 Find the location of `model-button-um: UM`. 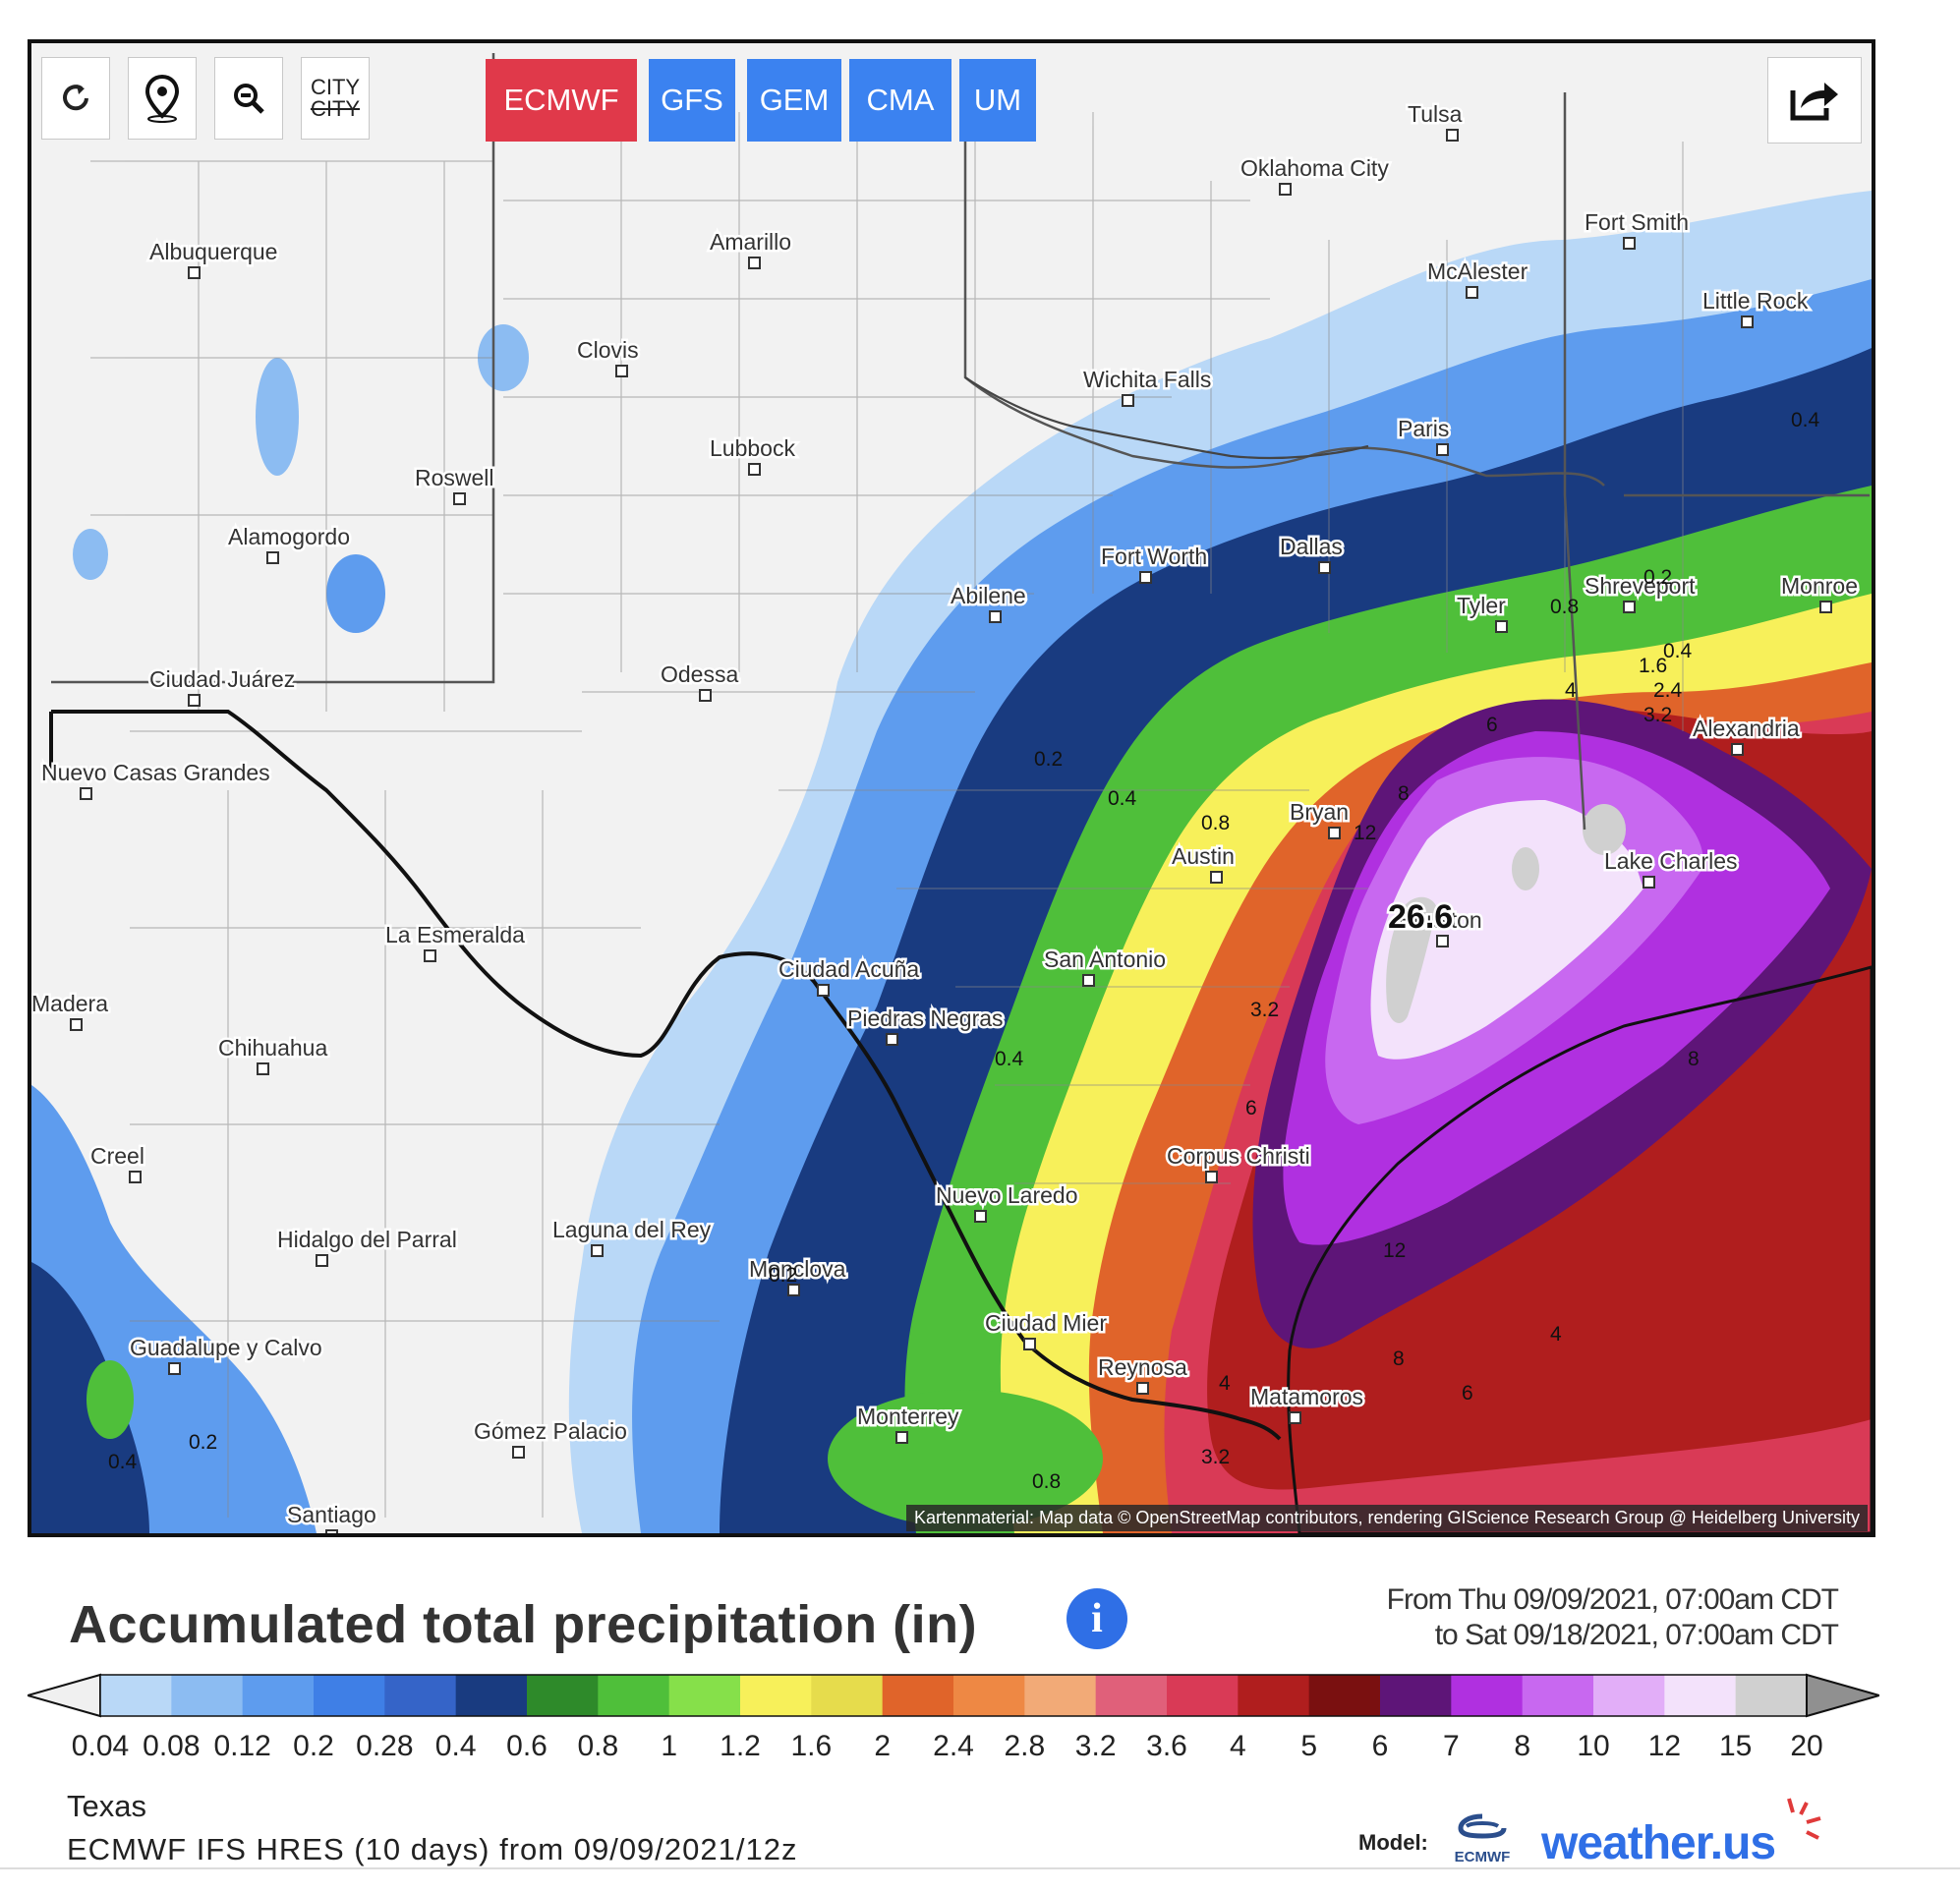

model-button-um: UM is located at coordinates (998, 100).